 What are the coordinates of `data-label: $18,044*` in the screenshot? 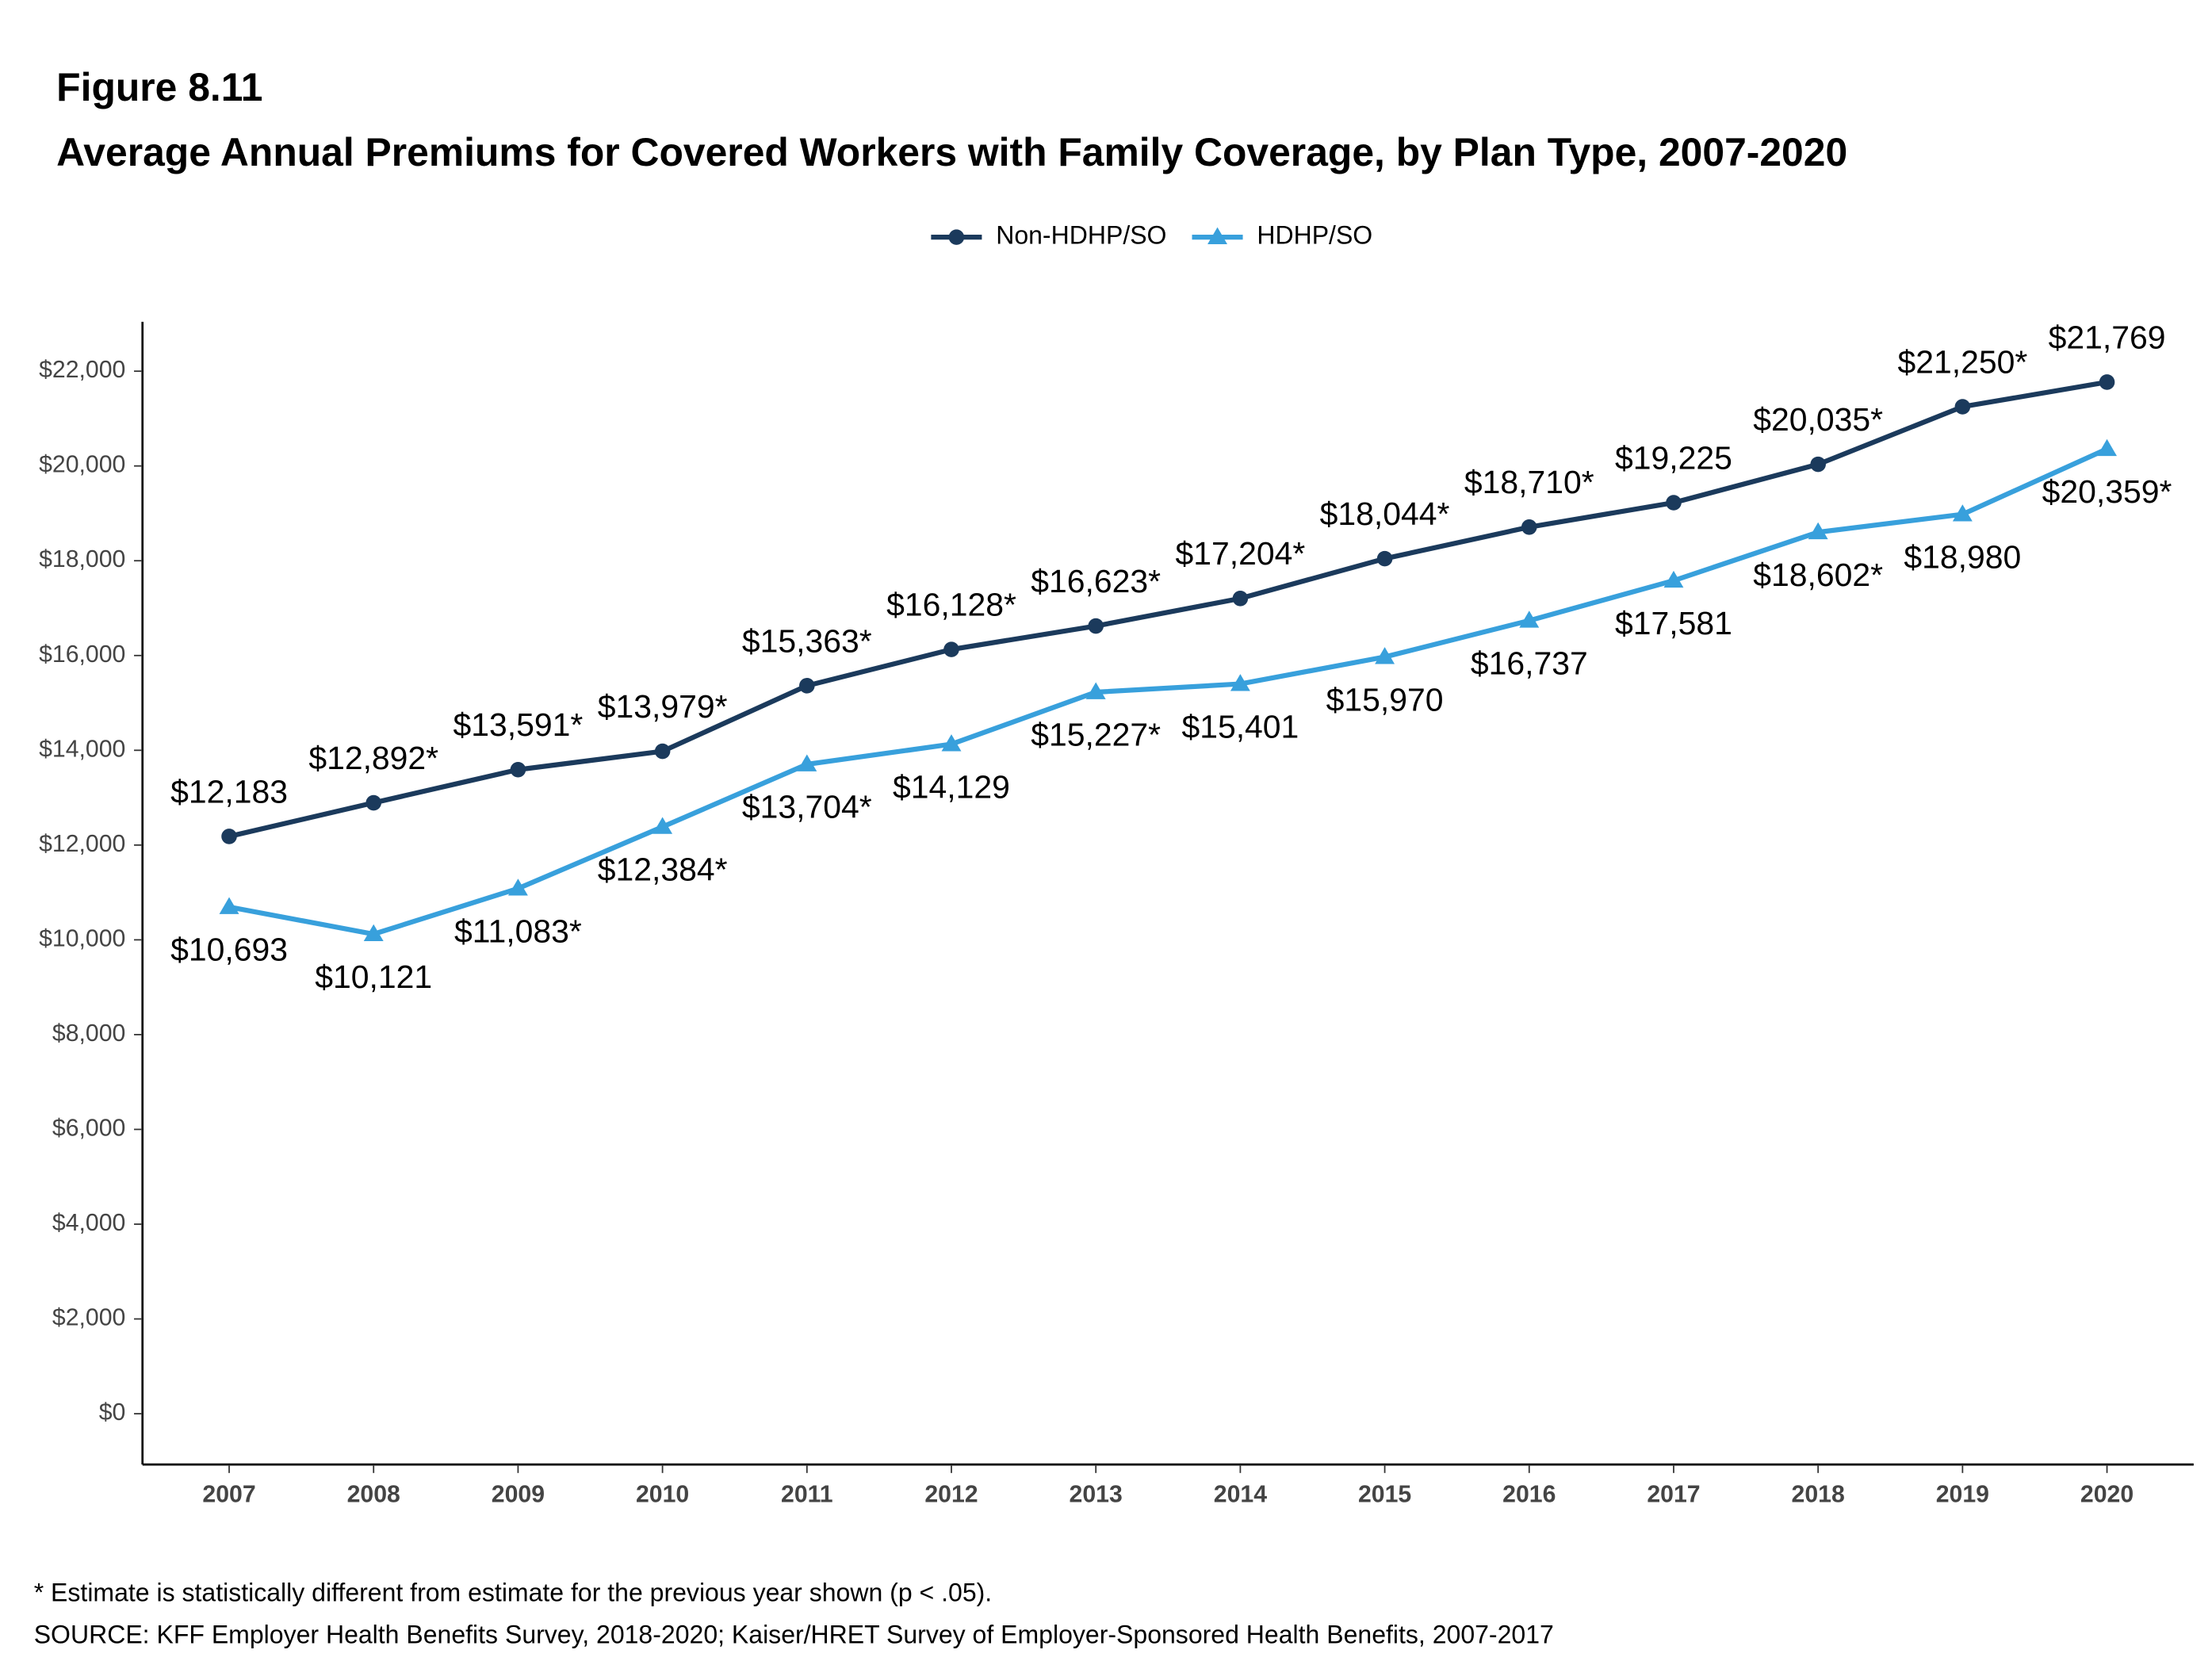 It's located at (1385, 514).